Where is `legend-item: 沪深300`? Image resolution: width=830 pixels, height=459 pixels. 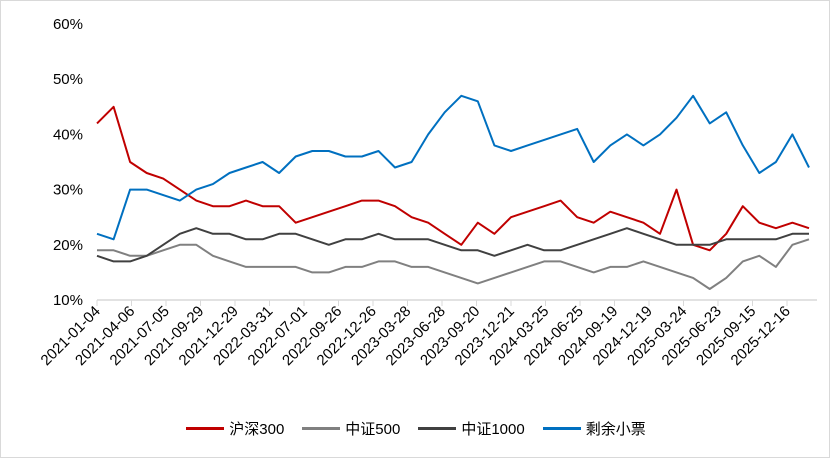 legend-item: 沪深300 is located at coordinates (235, 428).